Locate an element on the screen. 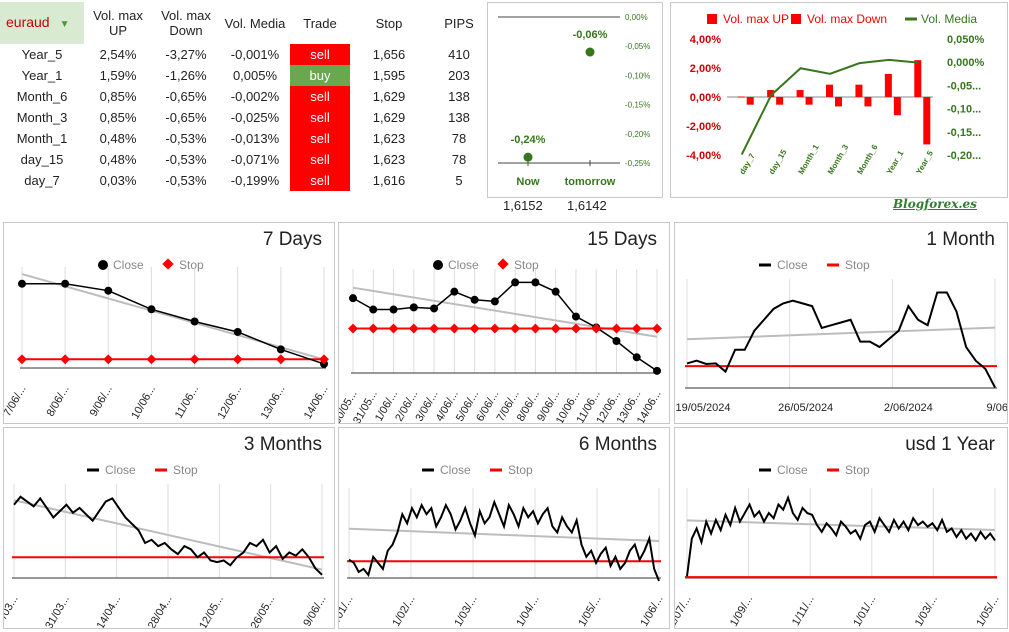  legend-label: Vol. Media is located at coordinates (949, 19).